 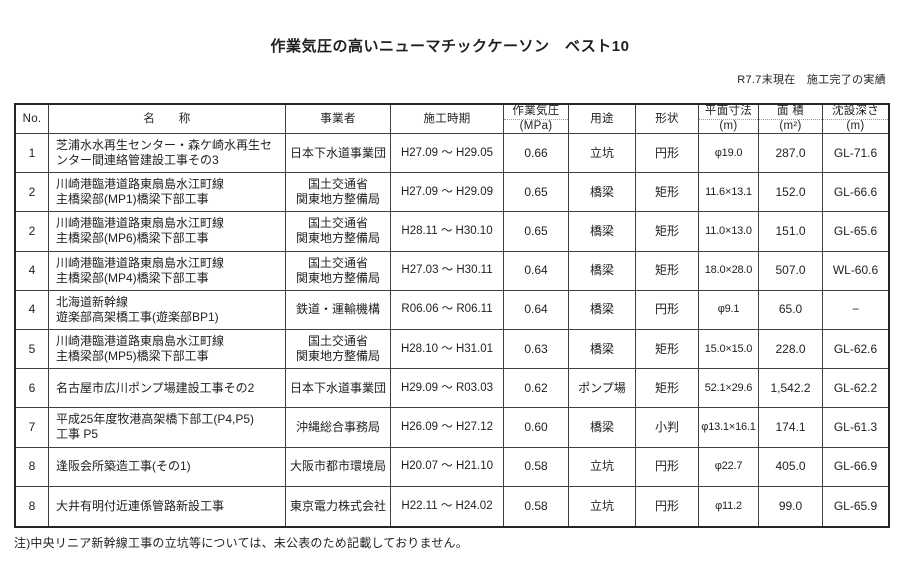 I want to click on cell-name: 名古屋市広川ポンプ場建設工事その2, so click(x=167, y=388).